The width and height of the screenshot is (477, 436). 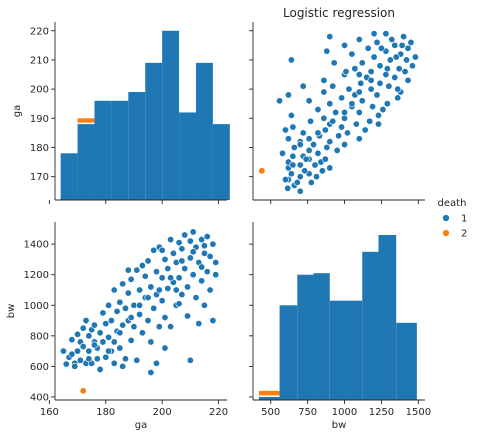 What do you see at coordinates (36, 306) in the screenshot?
I see `y-tick-label: 1000` at bounding box center [36, 306].